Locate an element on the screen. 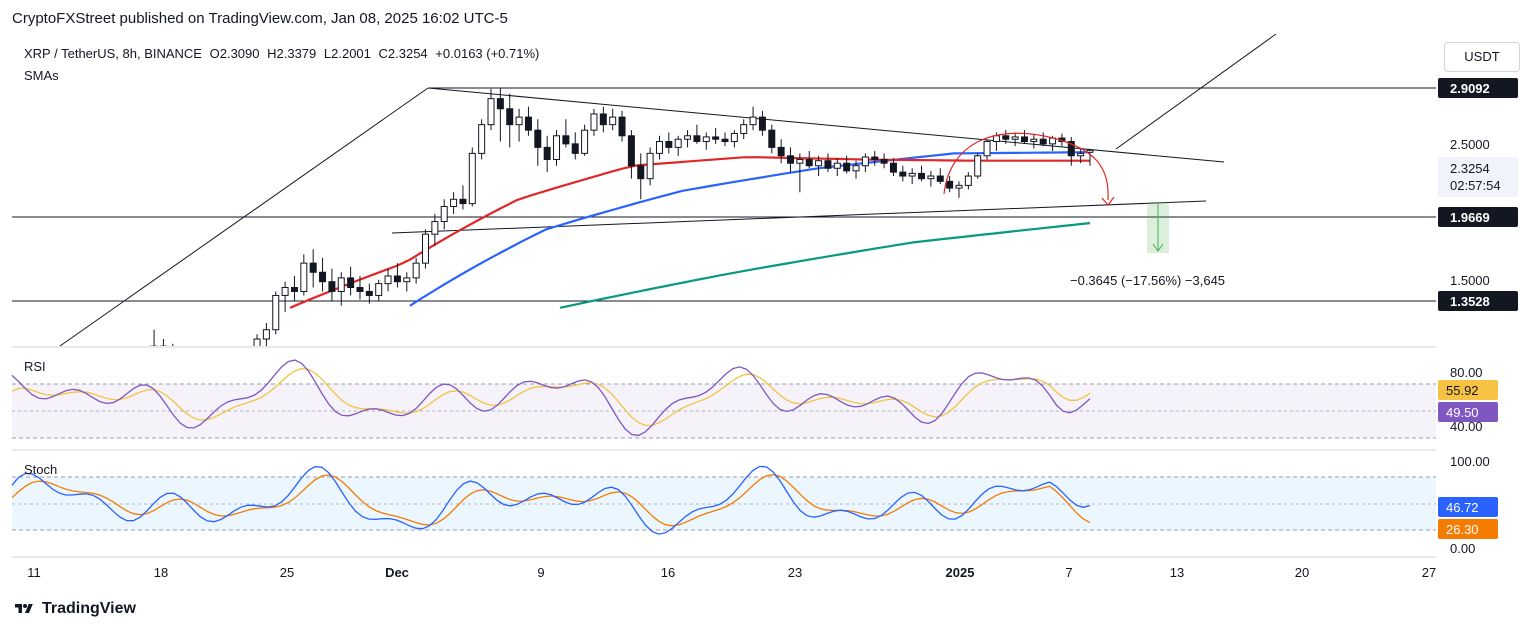  tradingview-footer: TradingView is located at coordinates (74, 609).